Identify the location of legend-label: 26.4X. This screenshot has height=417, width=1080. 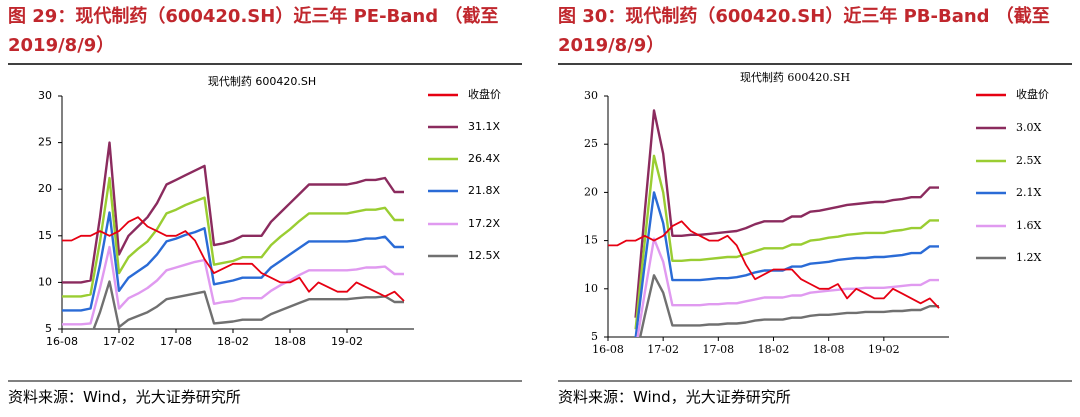
(484, 158).